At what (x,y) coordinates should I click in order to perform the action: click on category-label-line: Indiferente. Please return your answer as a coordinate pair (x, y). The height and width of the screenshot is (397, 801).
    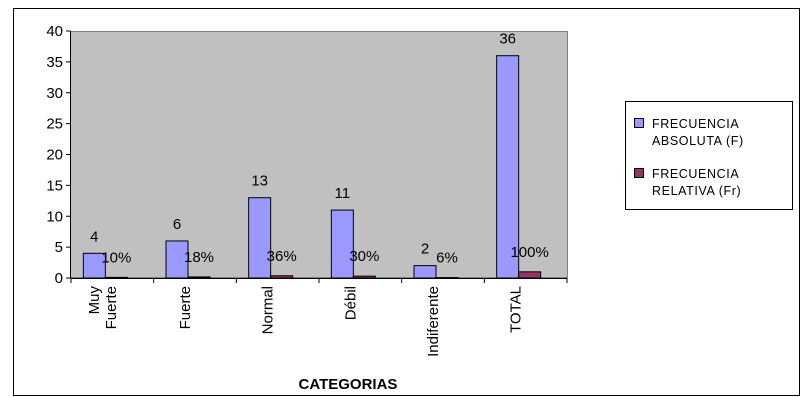
    Looking at the image, I should click on (433, 321).